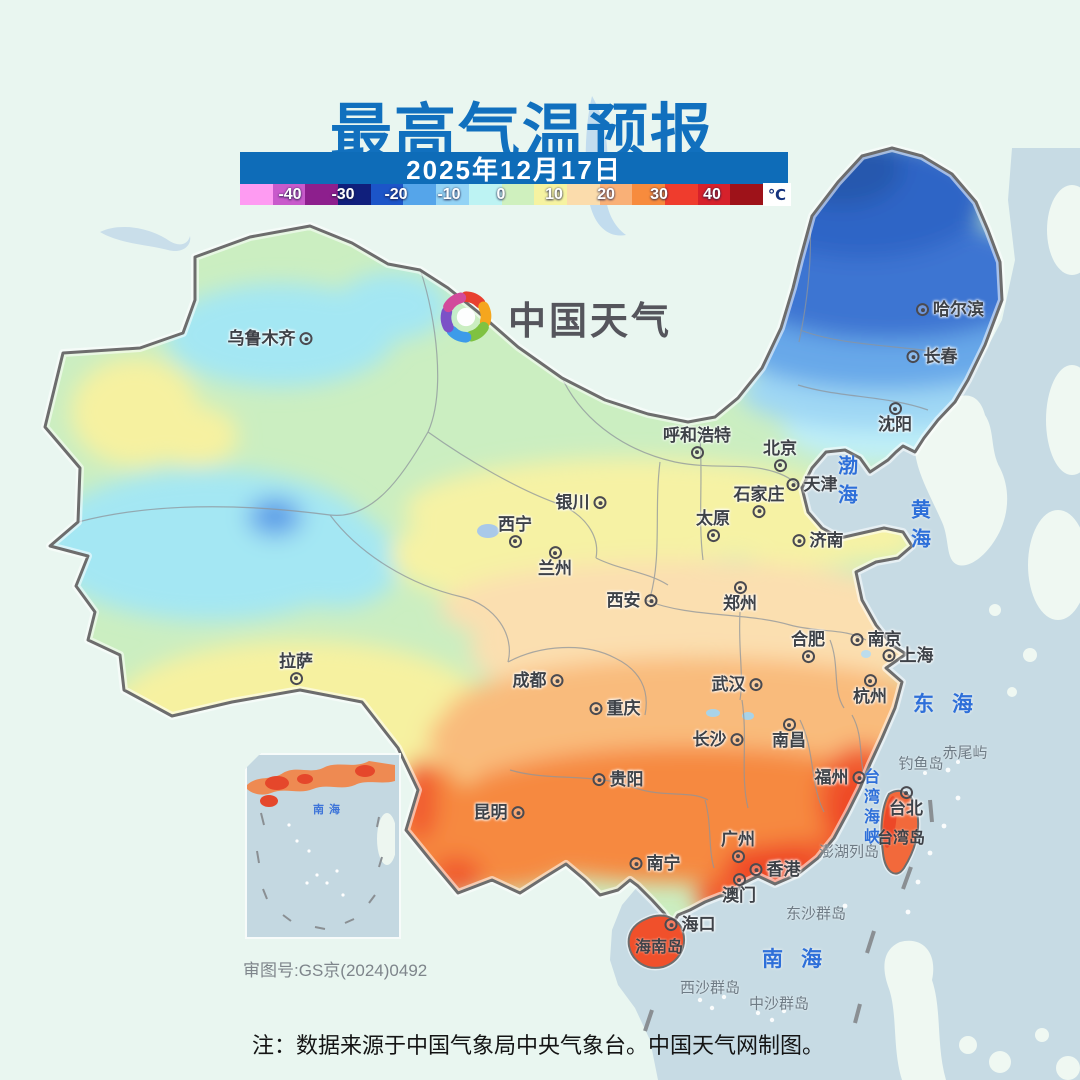  I want to click on island-label: 澎湖列岛, so click(849, 852).